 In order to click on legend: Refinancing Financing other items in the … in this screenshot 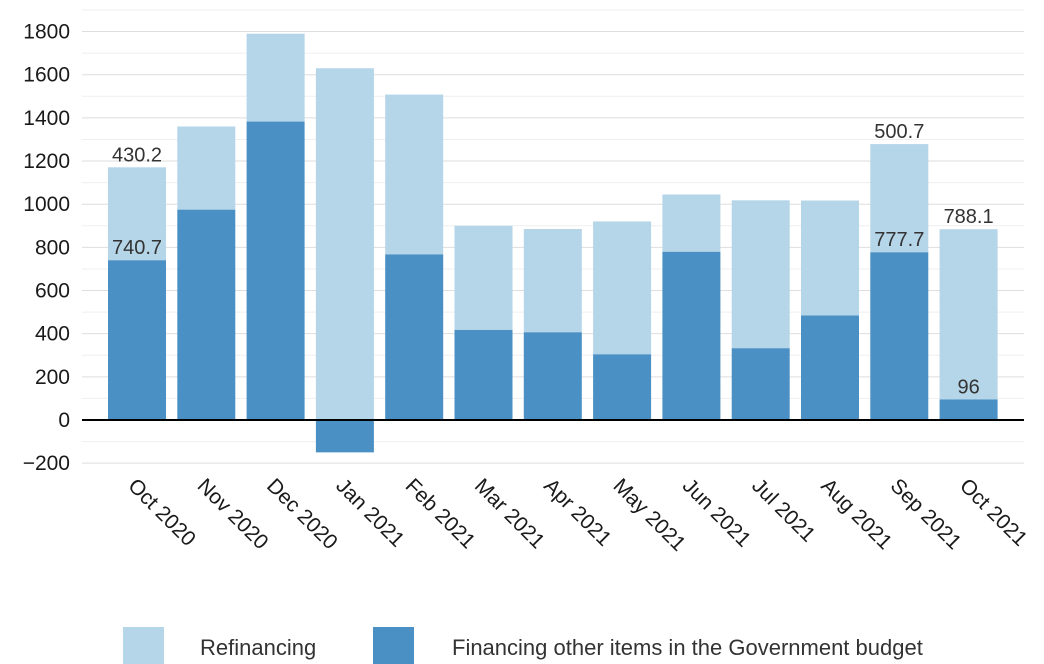, I will do `click(523, 645)`.